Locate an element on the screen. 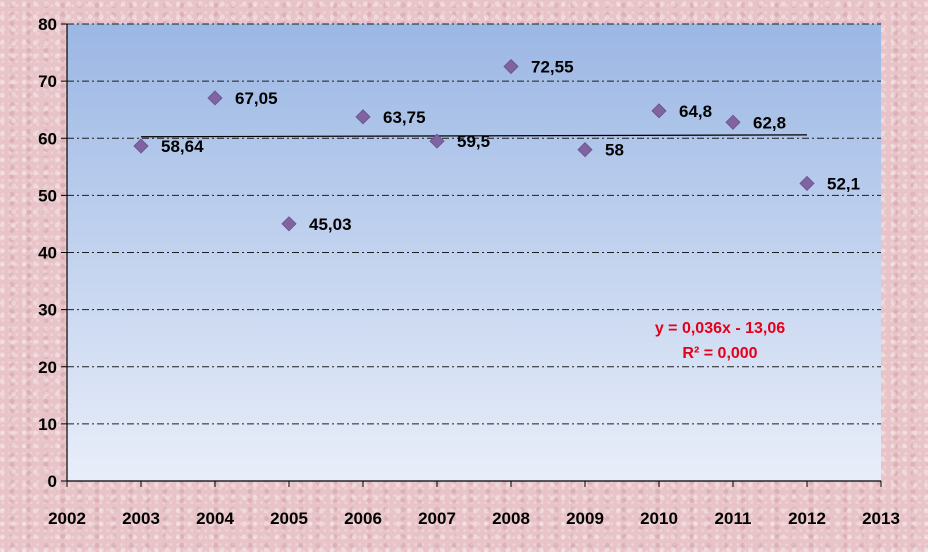  data-label: 64,8 is located at coordinates (695, 111).